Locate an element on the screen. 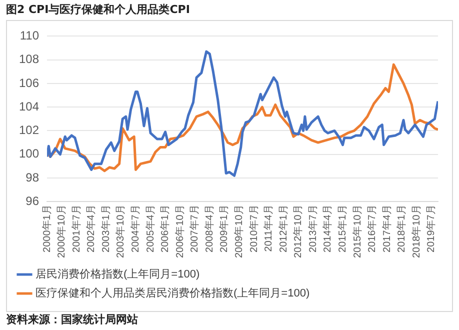  y-tick-label: 104 is located at coordinates (29, 106).